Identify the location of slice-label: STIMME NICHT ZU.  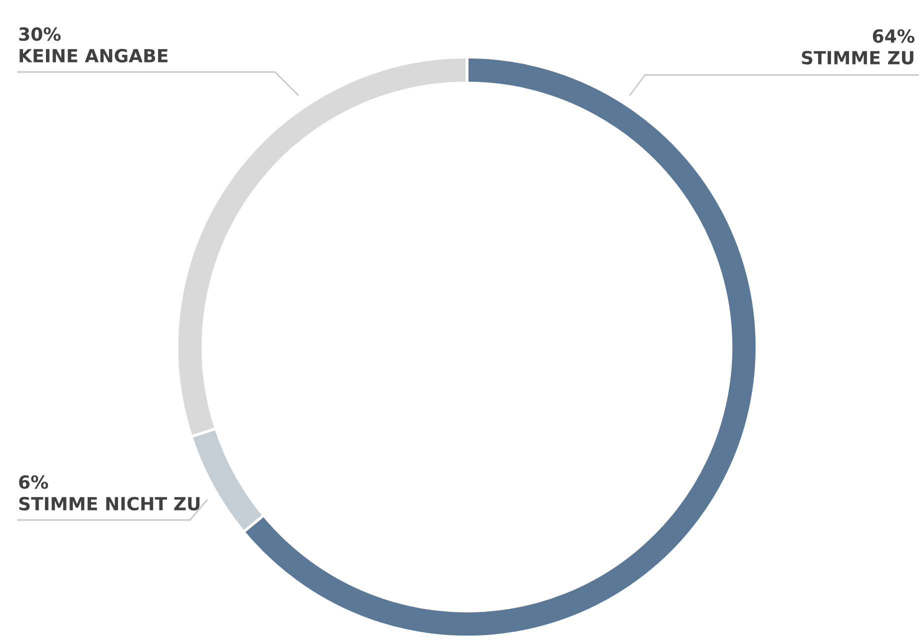
(109, 503).